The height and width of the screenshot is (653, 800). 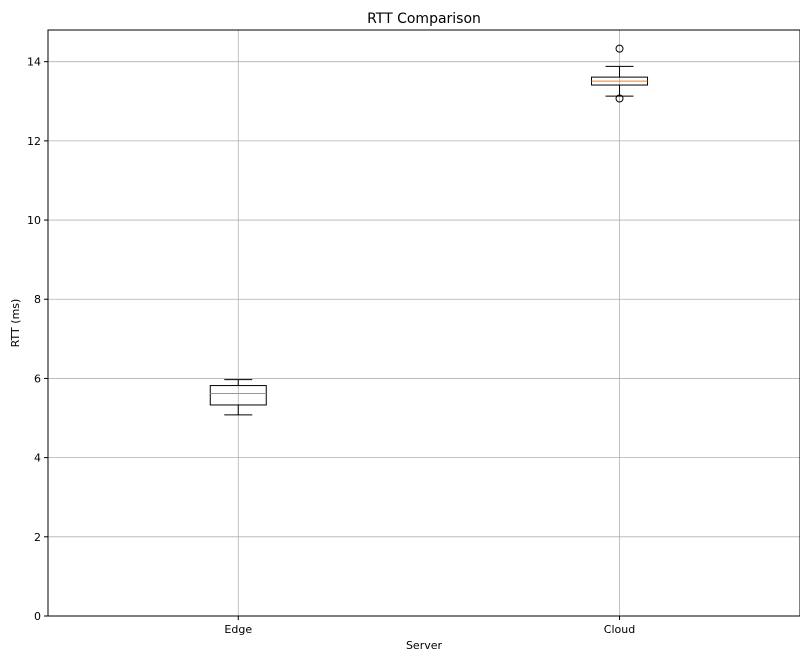 I want to click on x-axis-title: Server, so click(x=424, y=645).